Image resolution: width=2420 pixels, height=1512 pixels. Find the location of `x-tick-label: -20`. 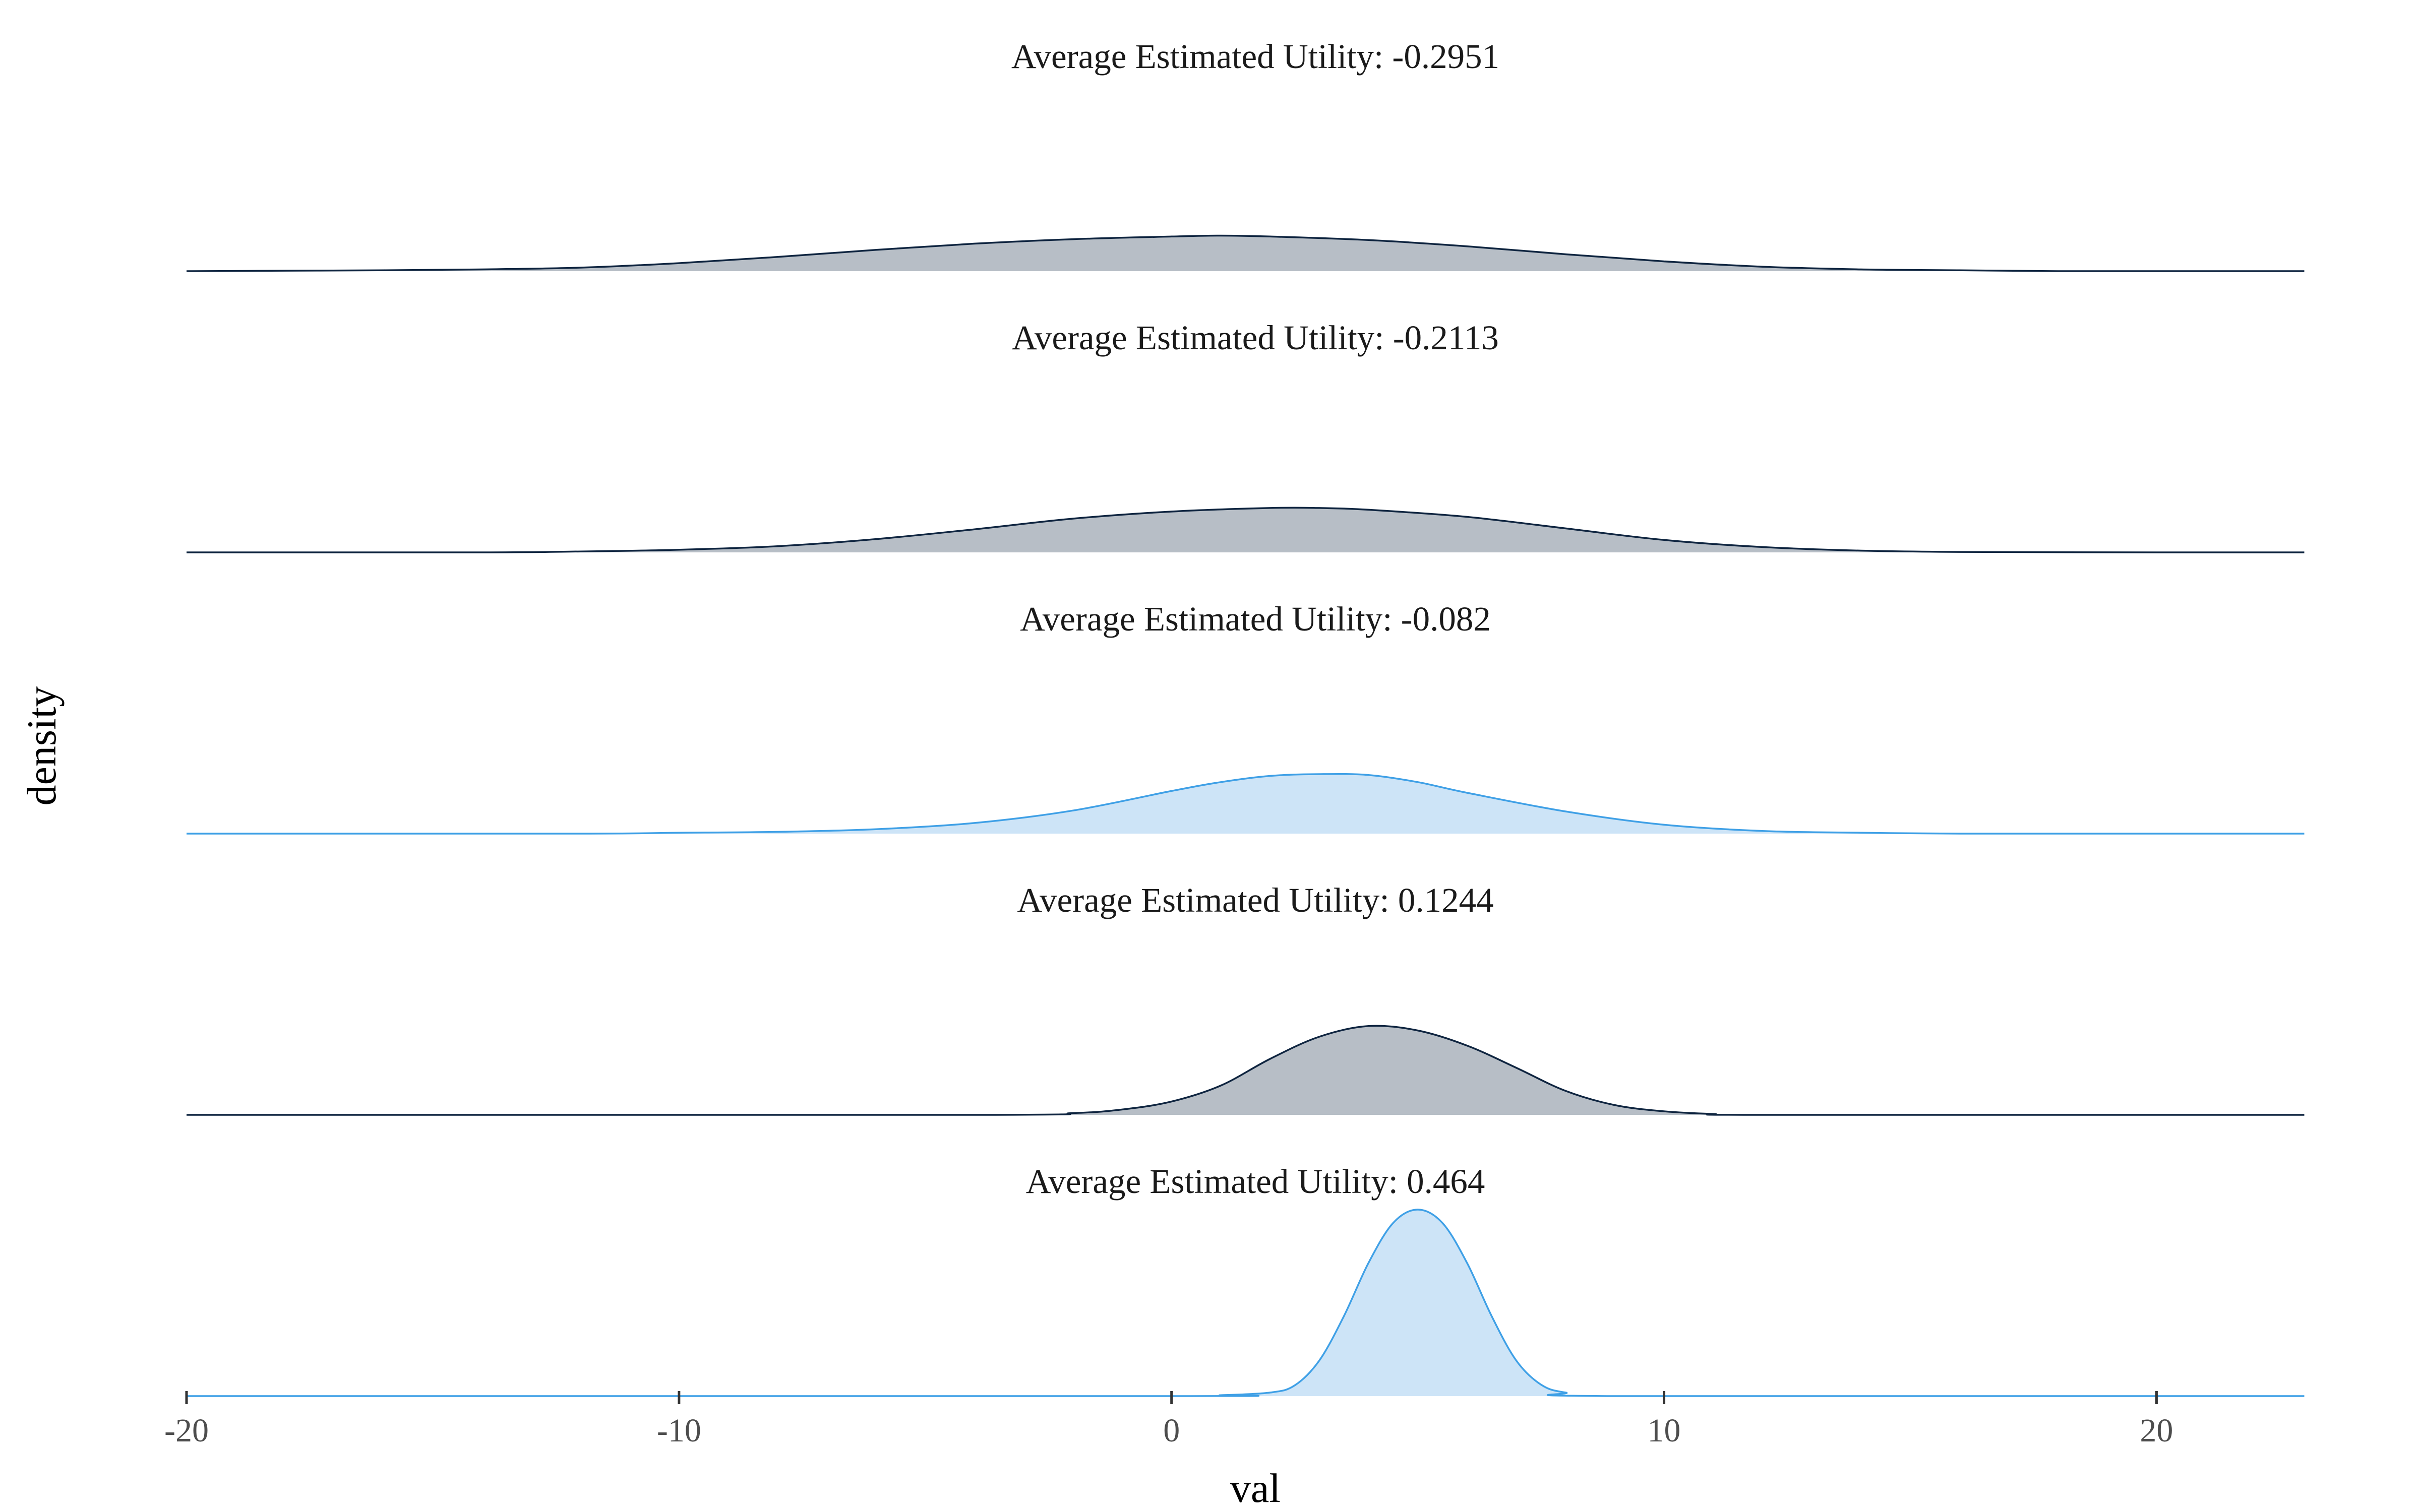

x-tick-label: -20 is located at coordinates (186, 1431).